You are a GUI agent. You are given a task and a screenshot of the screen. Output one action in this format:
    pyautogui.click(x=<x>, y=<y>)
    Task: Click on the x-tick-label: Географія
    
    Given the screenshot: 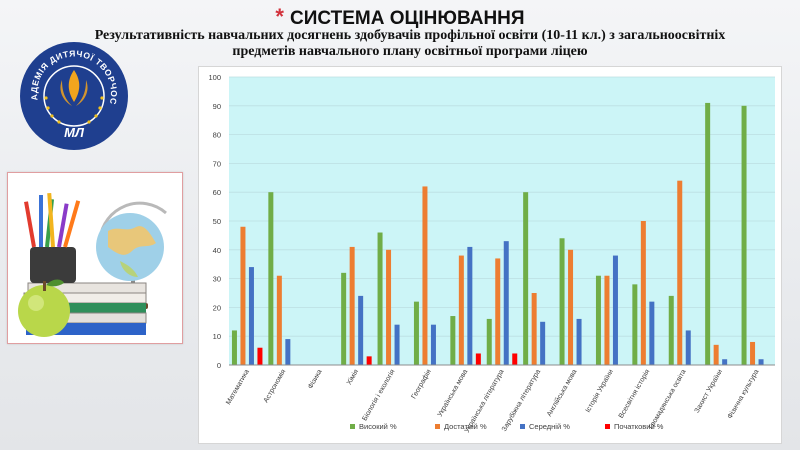 What is the action you would take?
    pyautogui.click(x=421, y=384)
    